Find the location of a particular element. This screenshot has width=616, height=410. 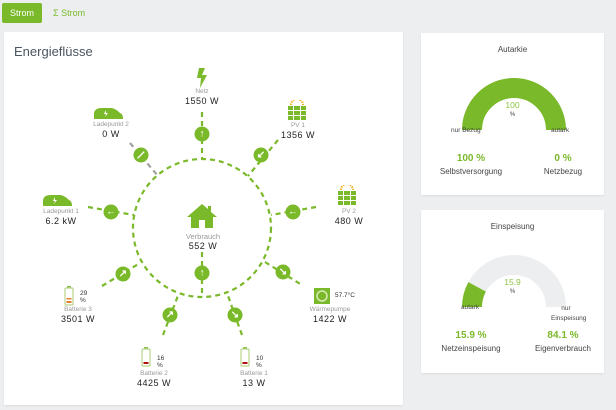

stat-label: Eigenverbrauch is located at coordinates (563, 348).